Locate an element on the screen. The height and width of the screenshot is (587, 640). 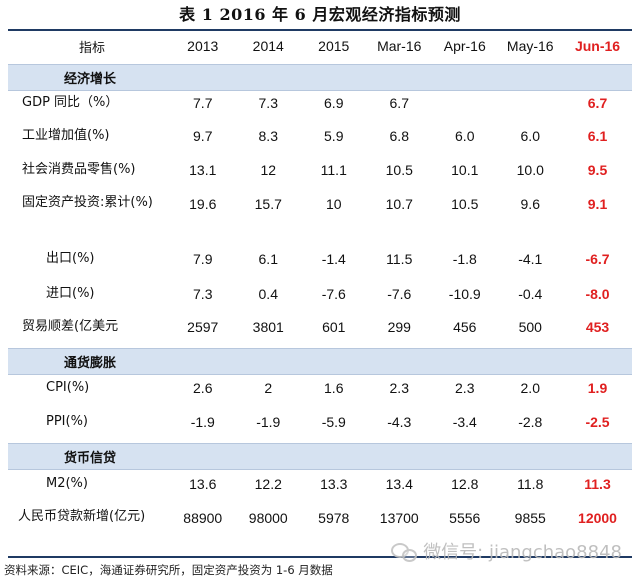
cell: 6.1 is located at coordinates (268, 258).